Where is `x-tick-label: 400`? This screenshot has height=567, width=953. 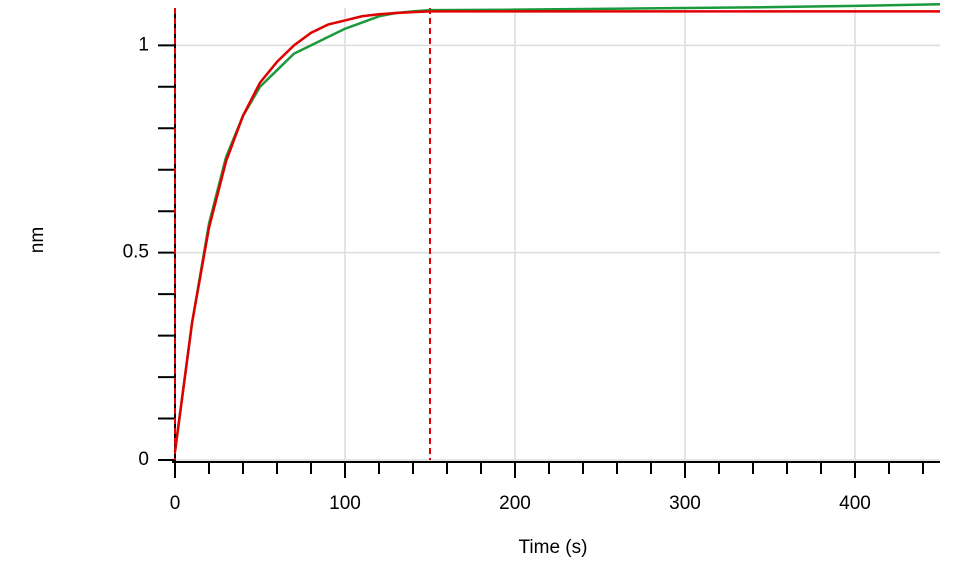 x-tick-label: 400 is located at coordinates (855, 503).